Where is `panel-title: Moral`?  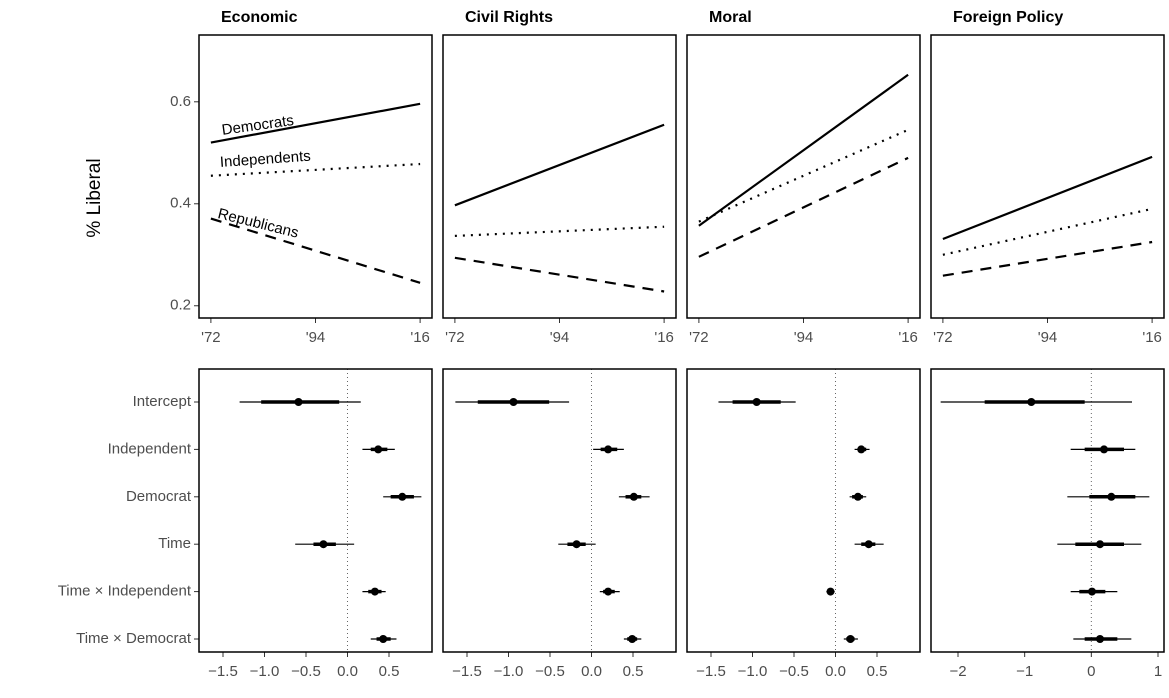
panel-title: Moral is located at coordinates (730, 17).